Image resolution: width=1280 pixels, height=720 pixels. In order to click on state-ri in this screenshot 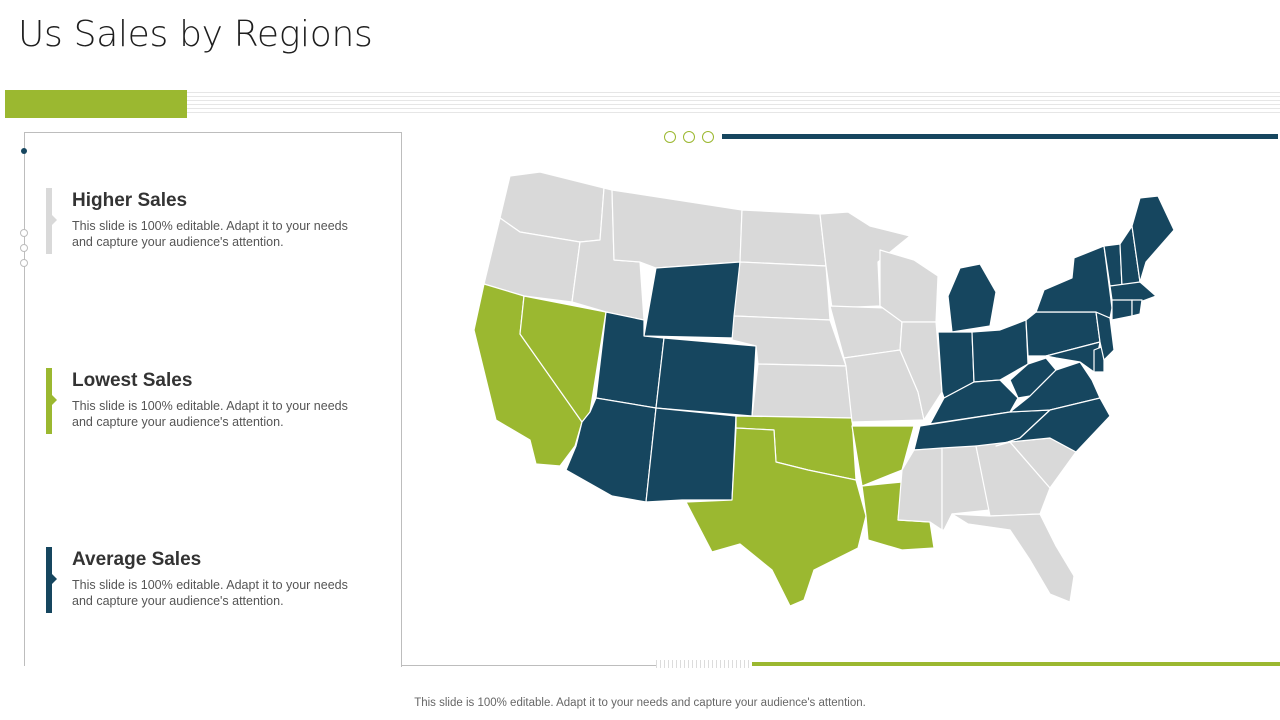, I will do `click(1137, 308)`.